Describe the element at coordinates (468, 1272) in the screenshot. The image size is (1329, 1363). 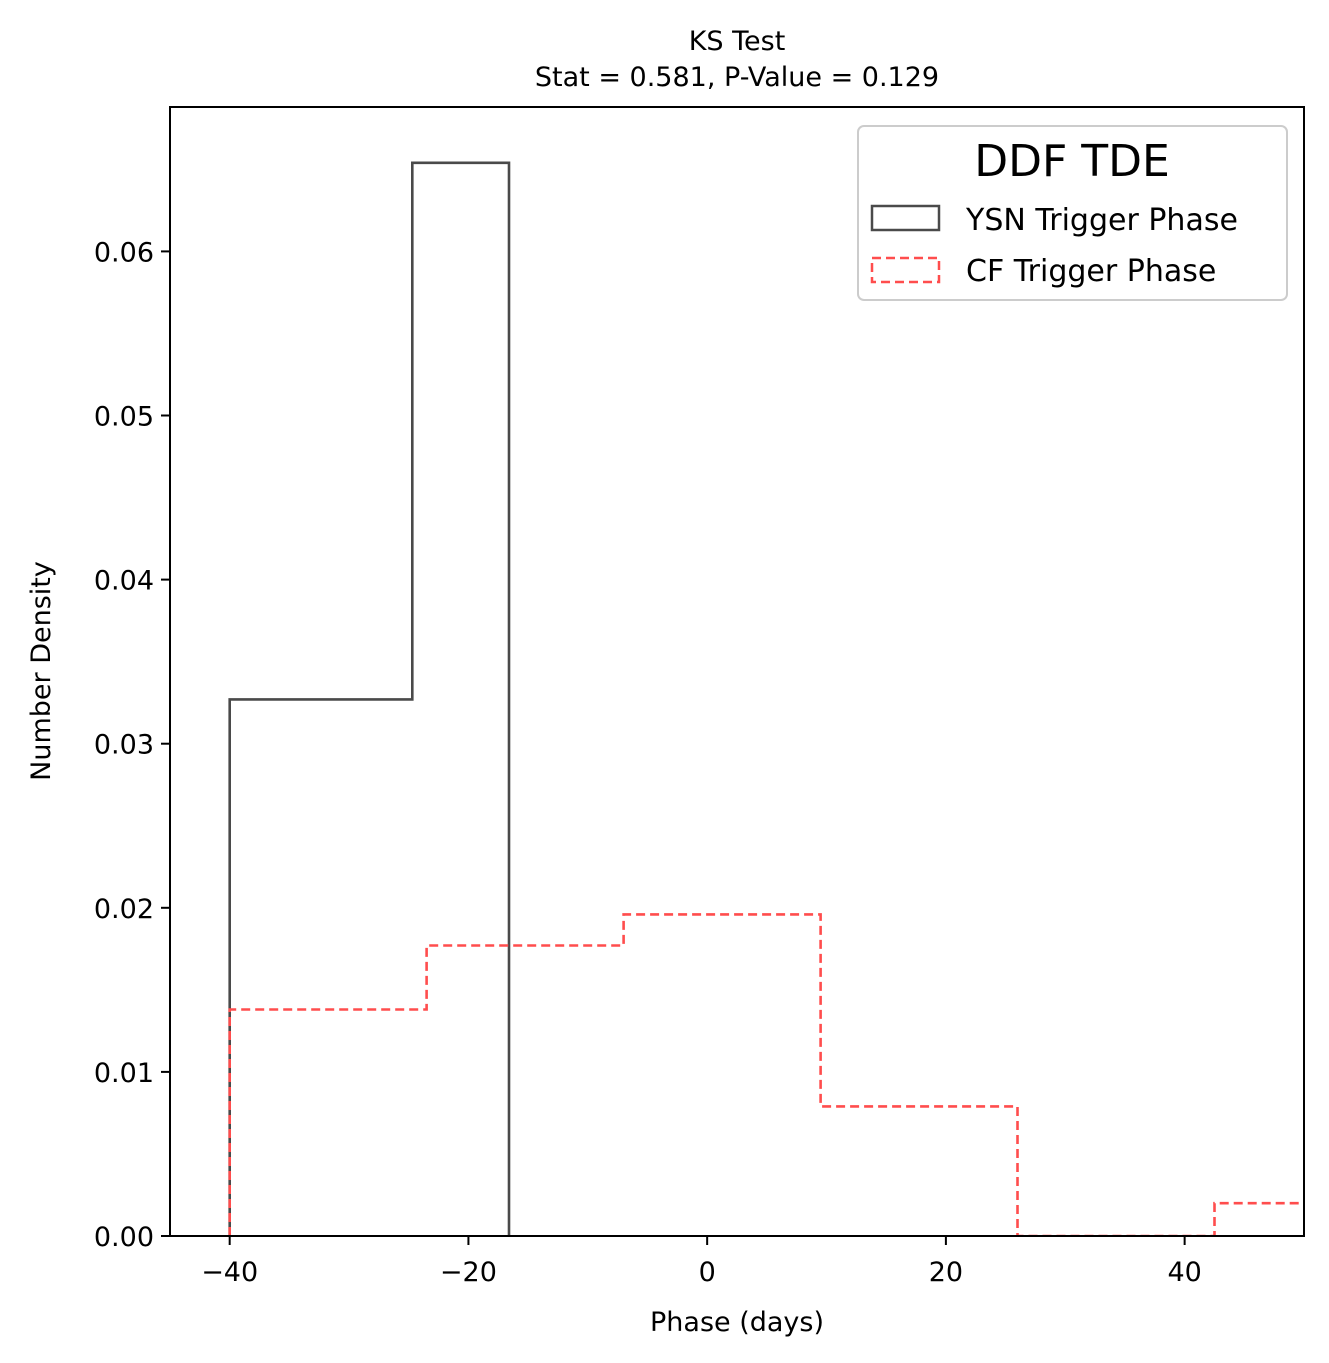
I see `x-tick-label: −20` at that location.